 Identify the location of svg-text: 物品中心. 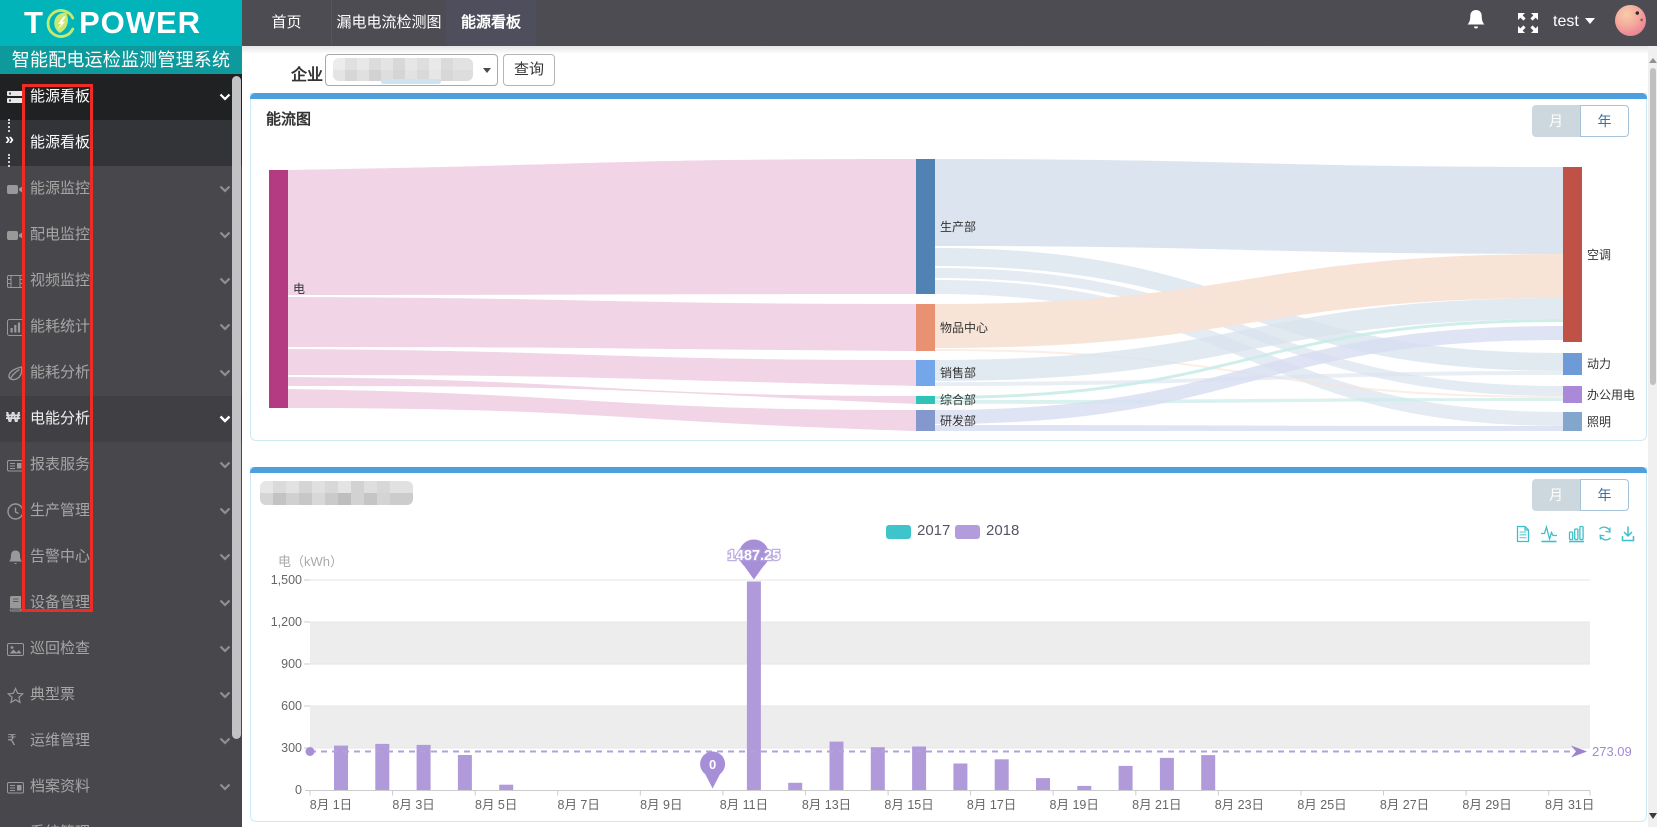
(964, 327).